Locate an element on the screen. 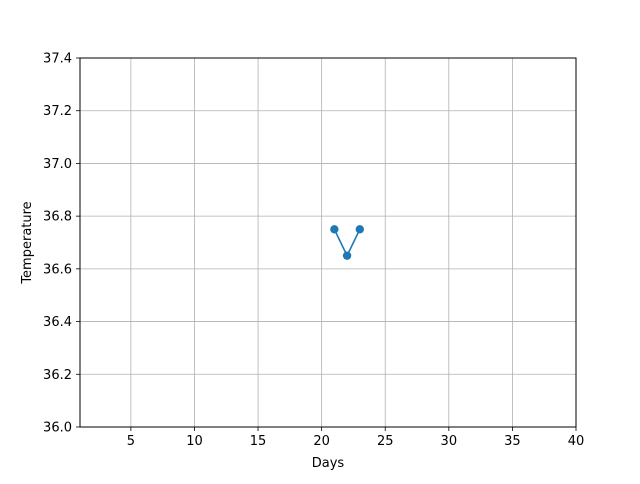  x-tick-label: 30 is located at coordinates (449, 441).